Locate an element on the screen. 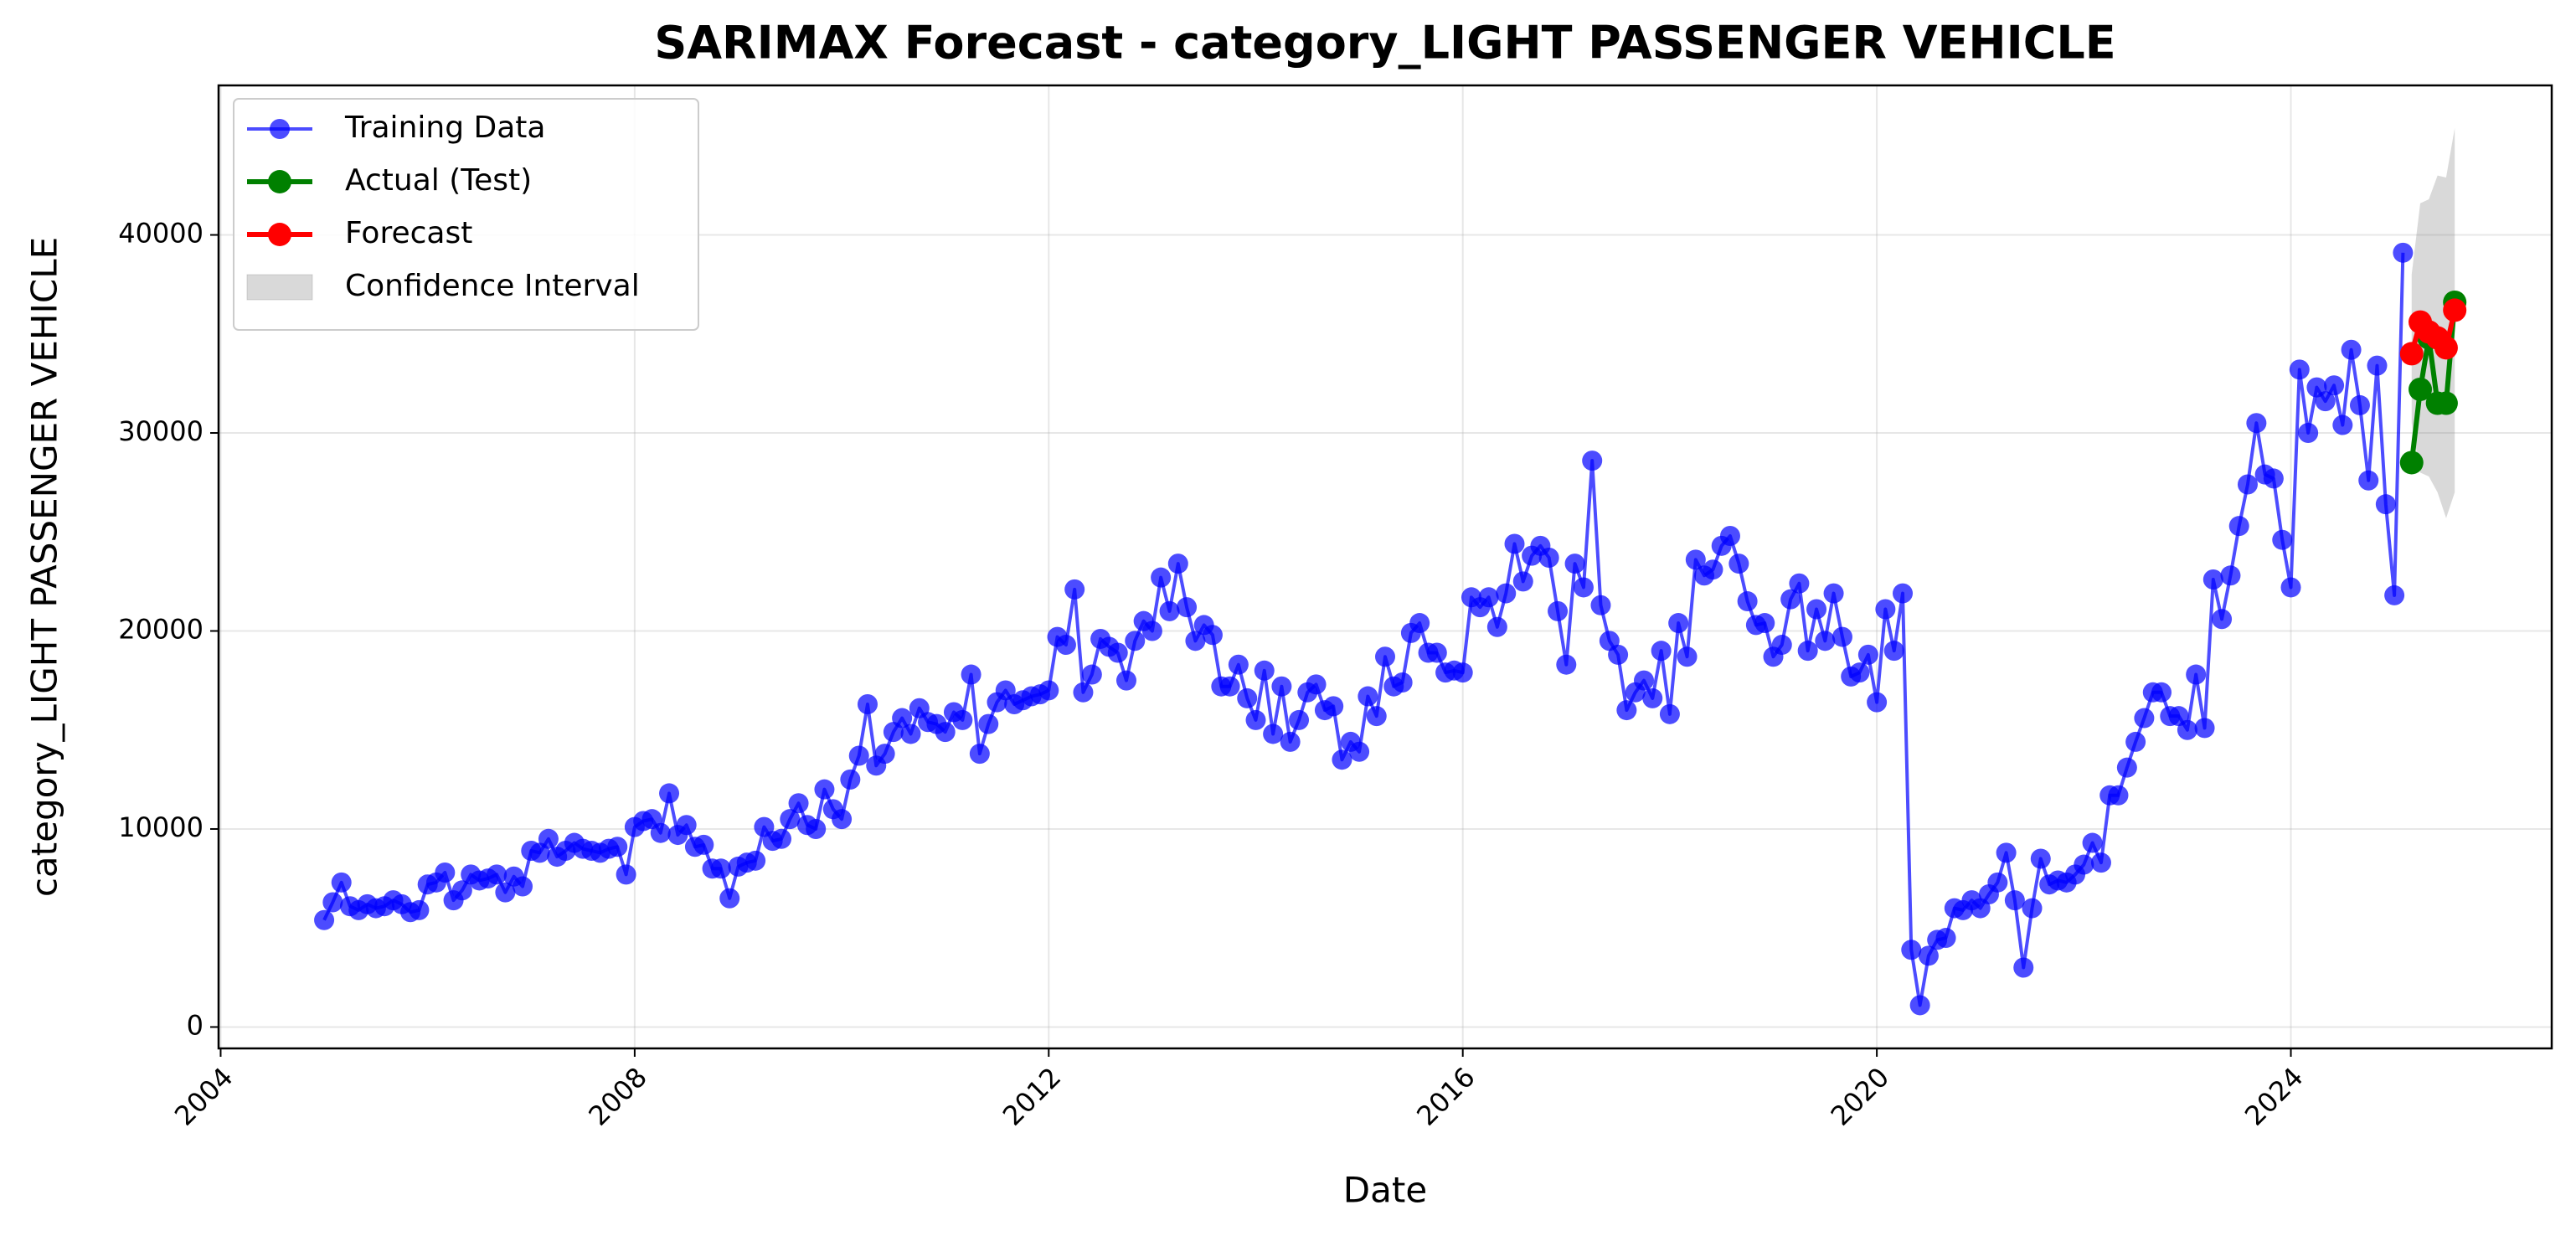 The width and height of the screenshot is (2576, 1241). x-tick-label: 2020 is located at coordinates (1860, 1096).